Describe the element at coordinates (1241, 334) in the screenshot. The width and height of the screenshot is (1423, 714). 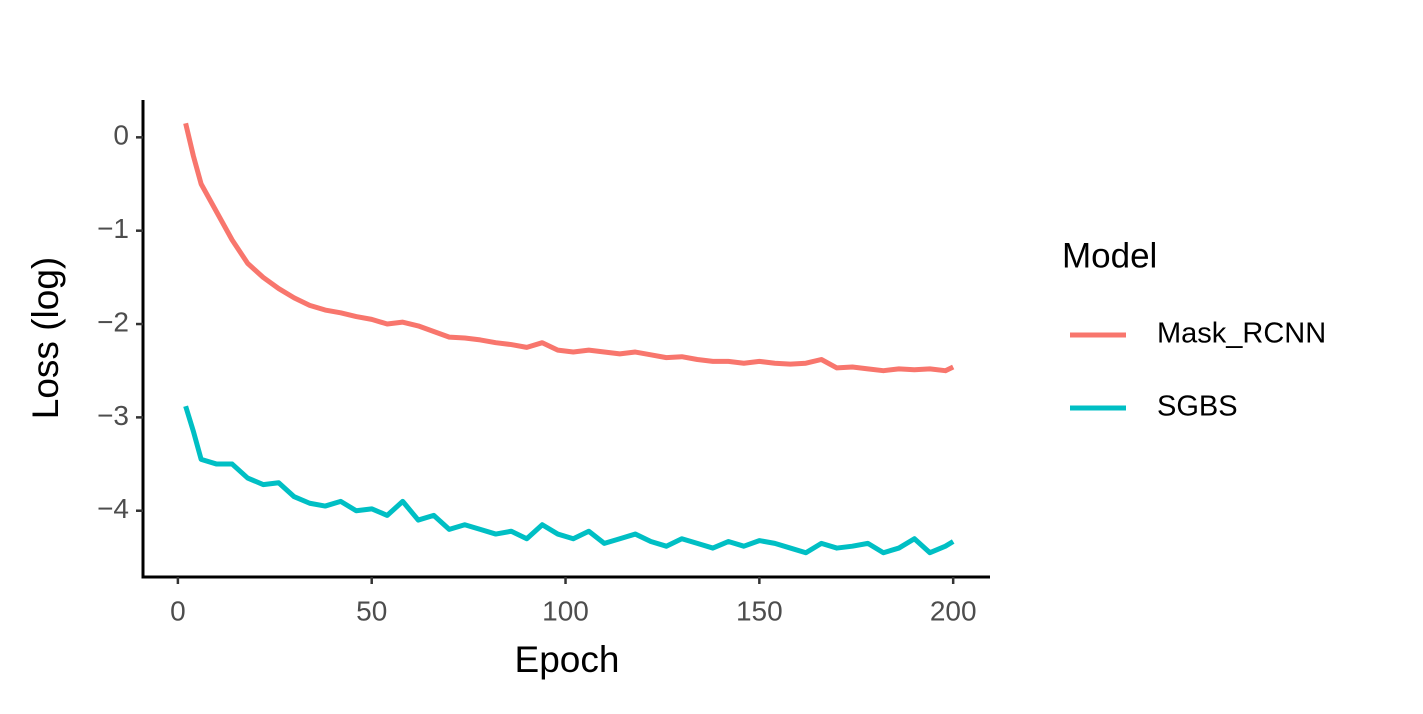
I see `legend-label: Mask_RCNN` at that location.